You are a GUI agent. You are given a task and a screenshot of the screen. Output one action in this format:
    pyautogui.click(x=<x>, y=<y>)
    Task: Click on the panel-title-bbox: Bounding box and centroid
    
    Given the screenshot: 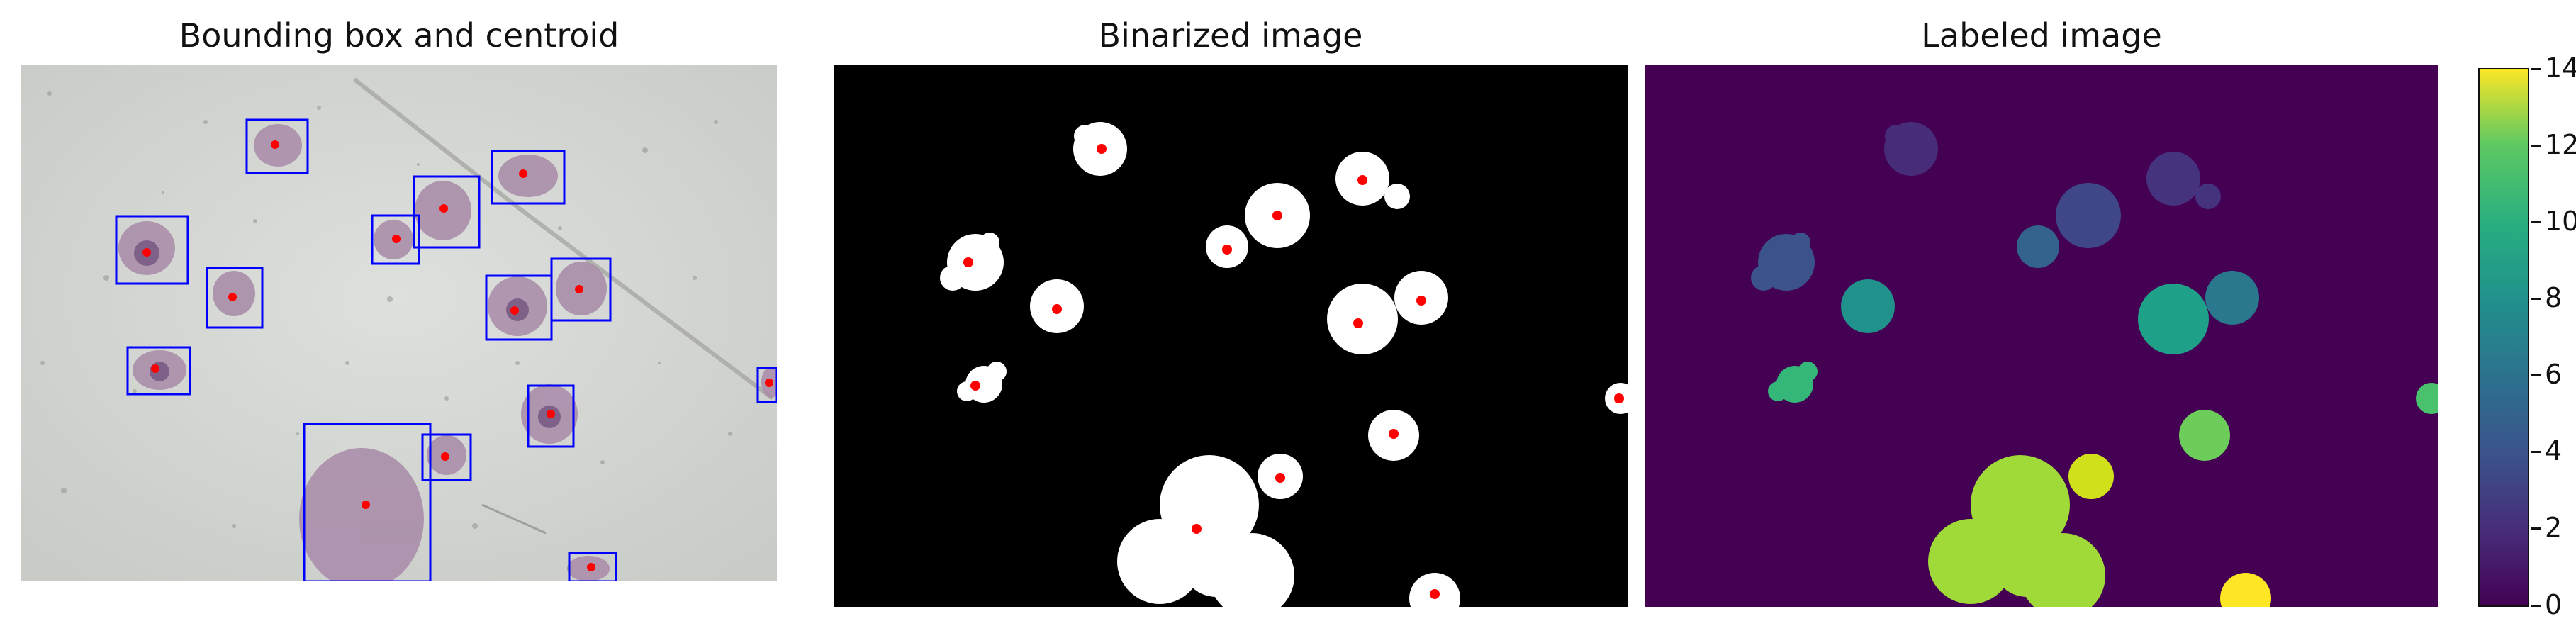 What is the action you would take?
    pyautogui.click(x=400, y=35)
    